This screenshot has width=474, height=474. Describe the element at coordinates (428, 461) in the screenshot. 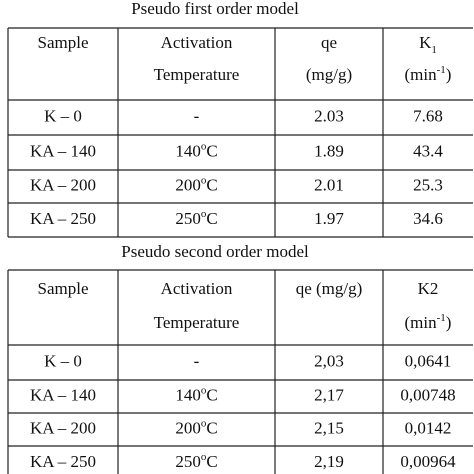

I see `cell-text: 0,00964` at that location.